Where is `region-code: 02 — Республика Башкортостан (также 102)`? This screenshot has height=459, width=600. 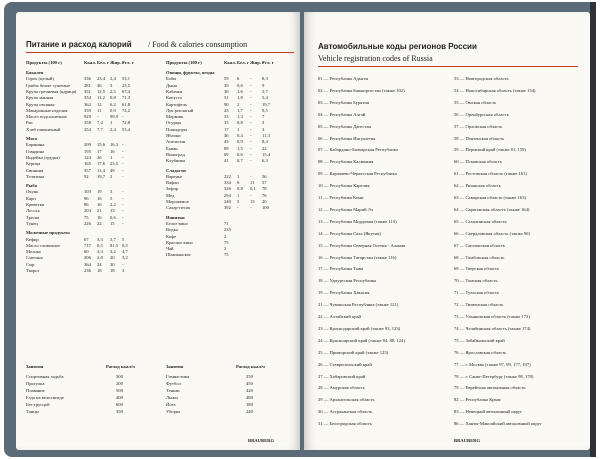 region-code: 02 — Республика Башкортостан (также 102) is located at coordinates (361, 90).